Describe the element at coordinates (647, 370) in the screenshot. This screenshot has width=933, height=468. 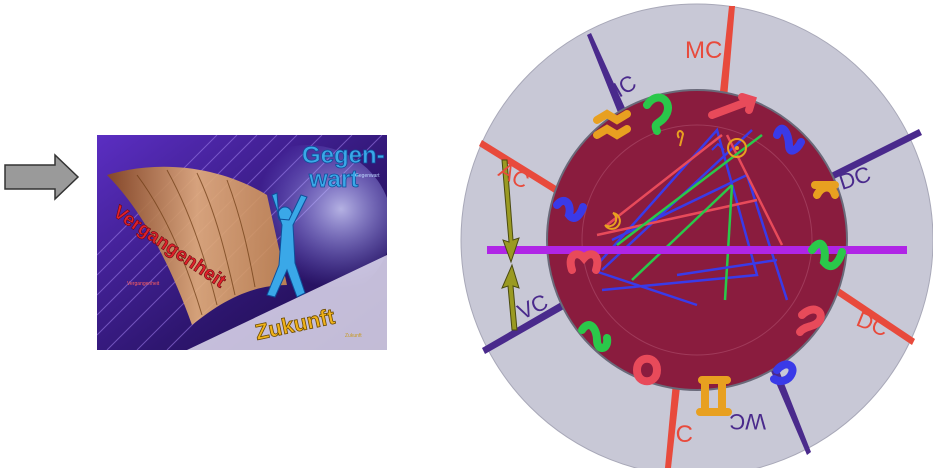
I see `taurus-icon` at that location.